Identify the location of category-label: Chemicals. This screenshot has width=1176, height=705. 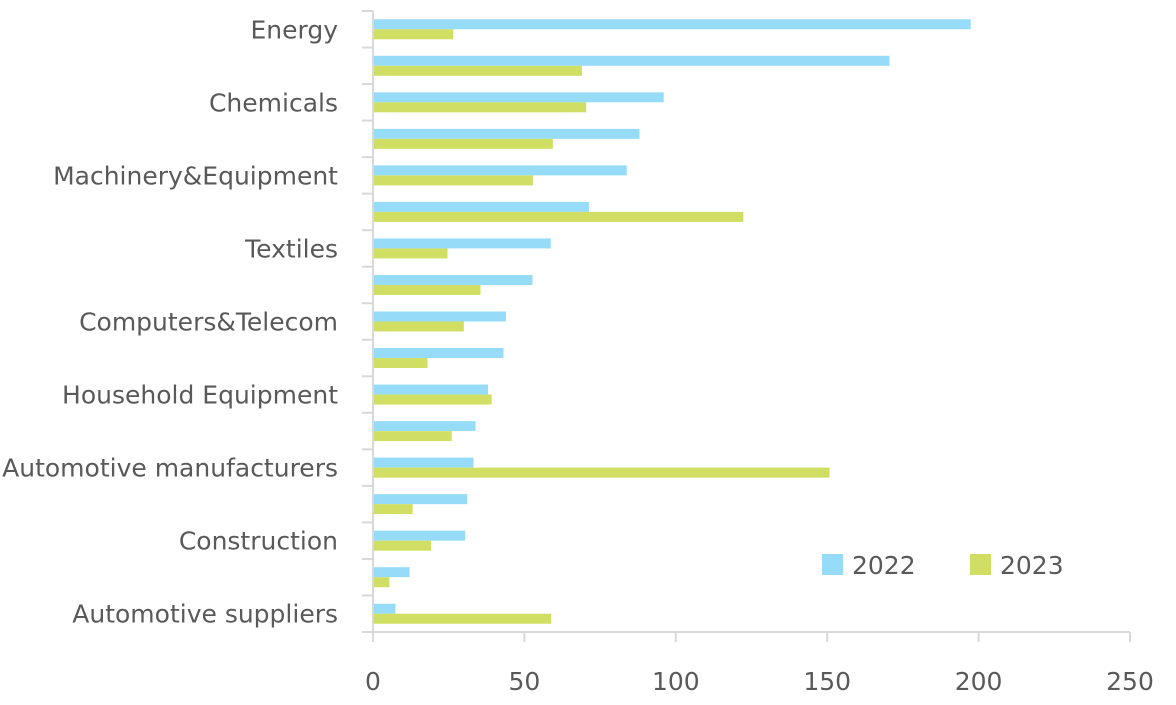
(273, 102).